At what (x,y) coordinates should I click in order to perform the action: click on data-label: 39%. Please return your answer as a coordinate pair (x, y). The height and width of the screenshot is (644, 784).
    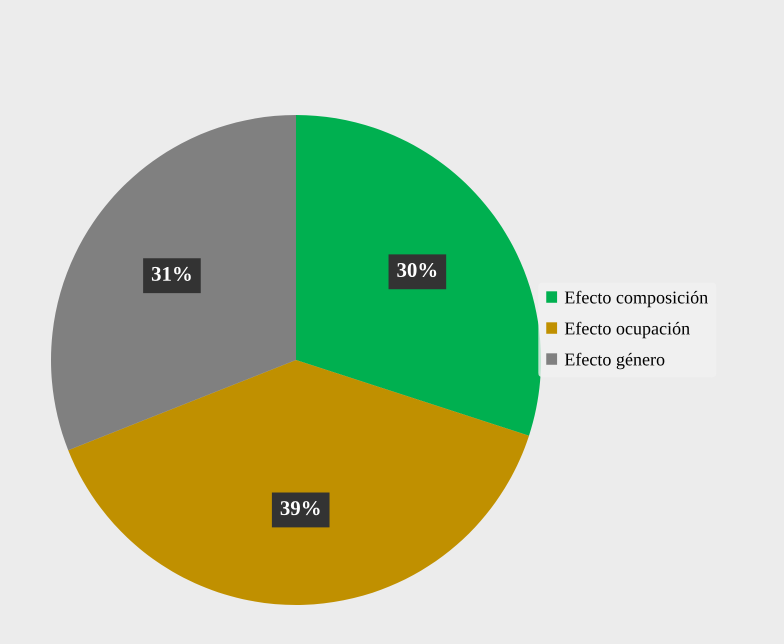
    Looking at the image, I should click on (300, 508).